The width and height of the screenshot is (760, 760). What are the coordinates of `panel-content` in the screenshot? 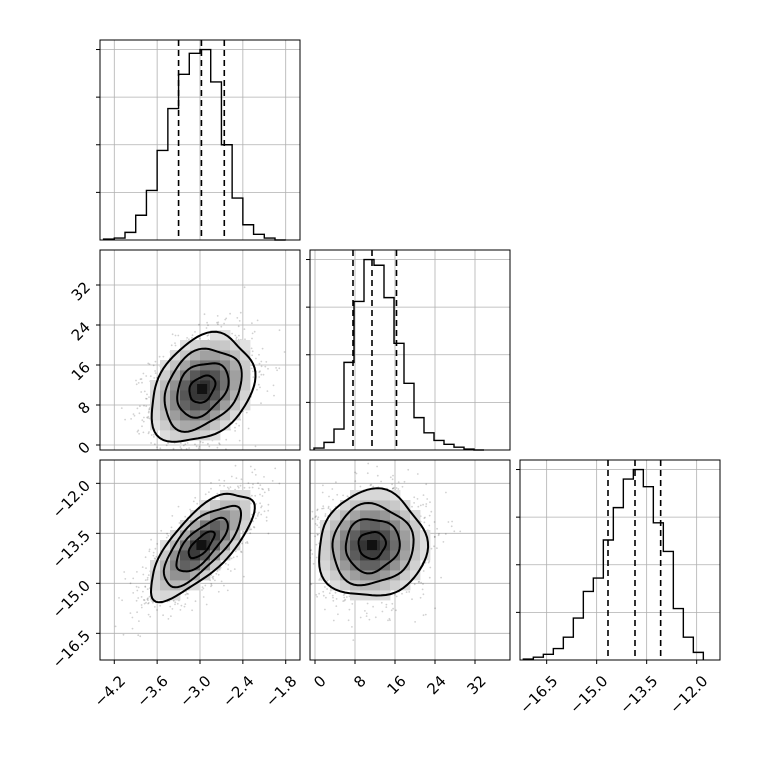 It's located at (200, 560).